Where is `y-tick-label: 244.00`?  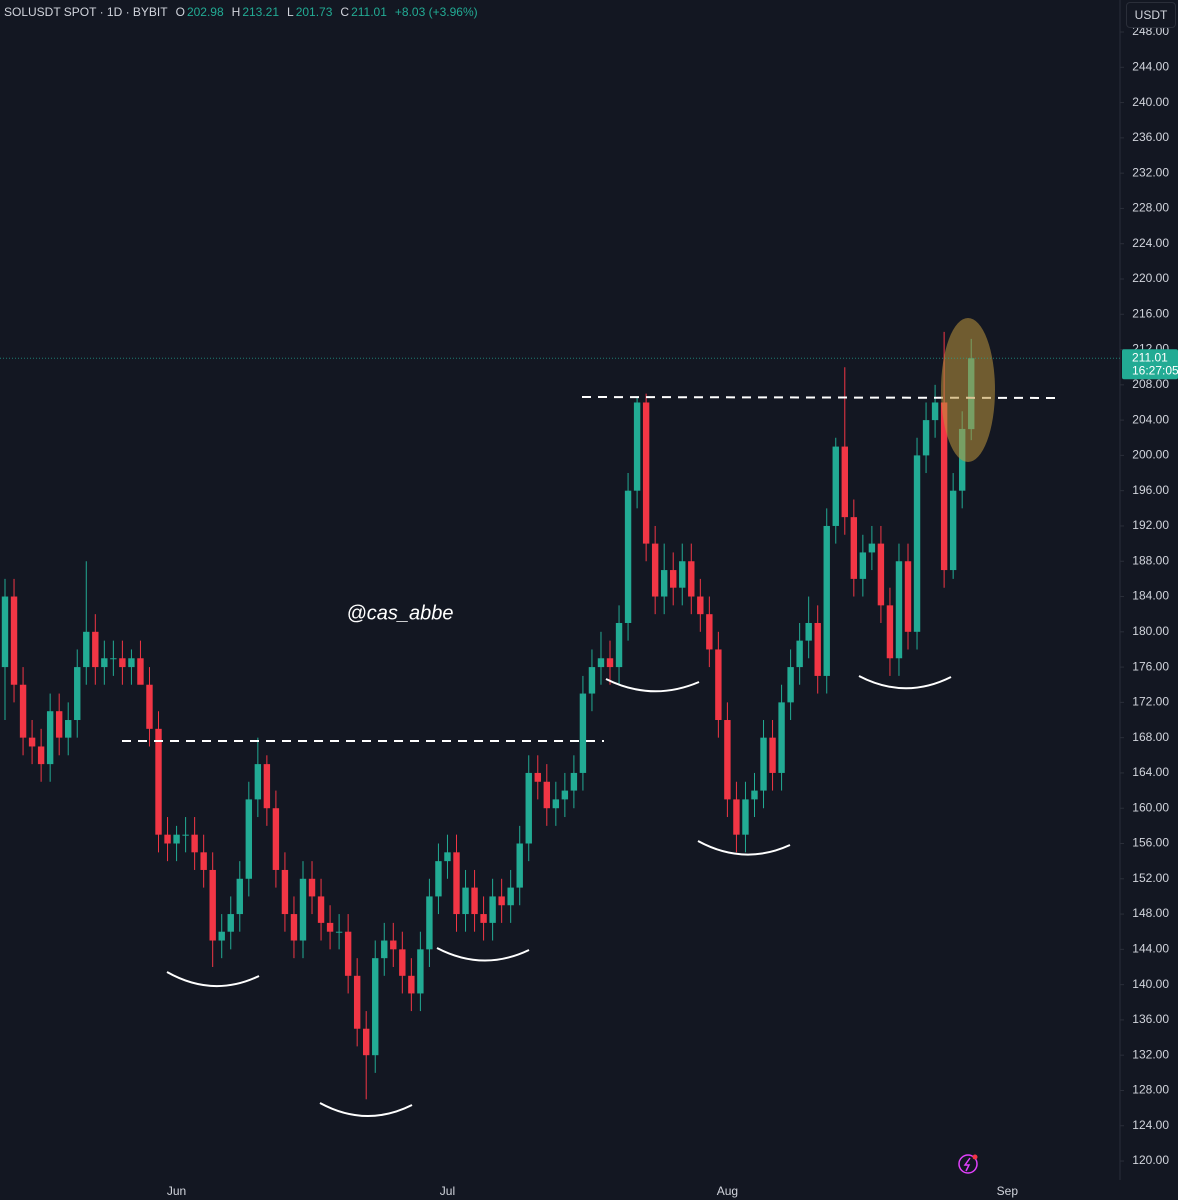 y-tick-label: 244.00 is located at coordinates (1150, 66).